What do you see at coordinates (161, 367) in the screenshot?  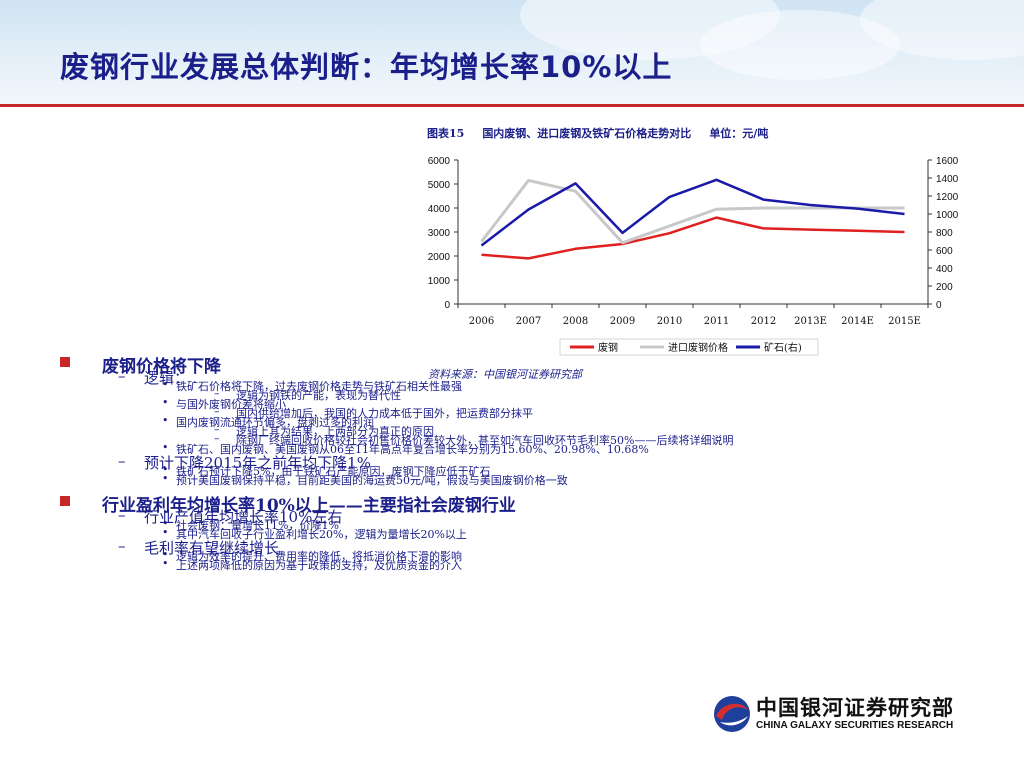 I see `bullet-text: 废钢价格将下降` at bounding box center [161, 367].